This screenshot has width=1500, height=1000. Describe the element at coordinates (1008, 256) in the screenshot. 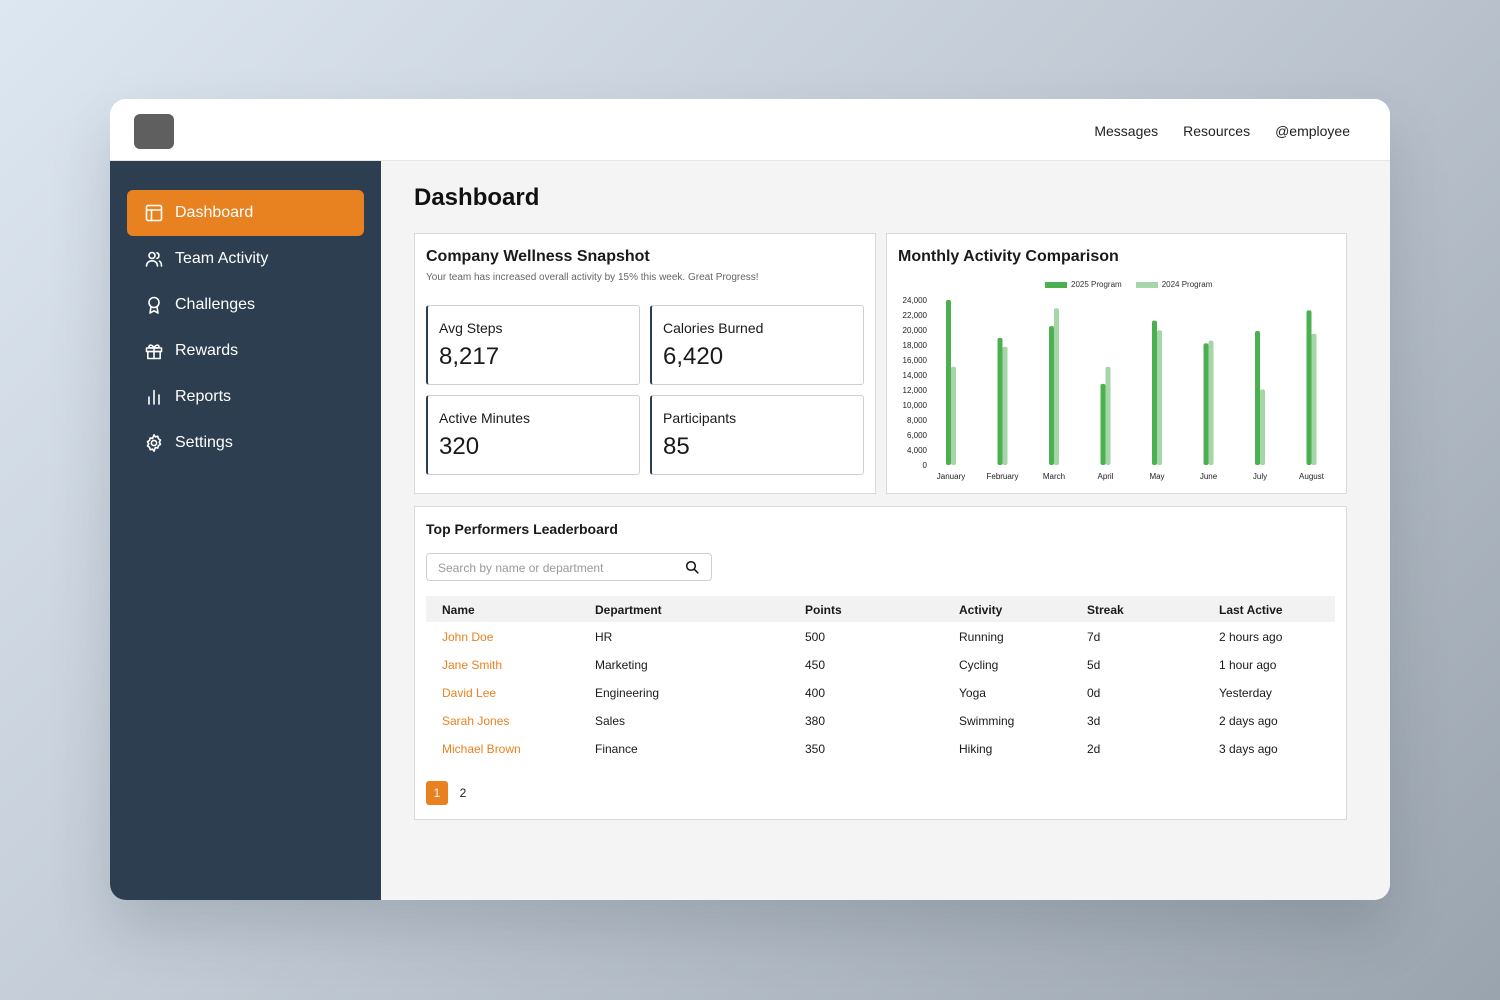

I see `chart-title: Monthly Activity Comparison` at that location.